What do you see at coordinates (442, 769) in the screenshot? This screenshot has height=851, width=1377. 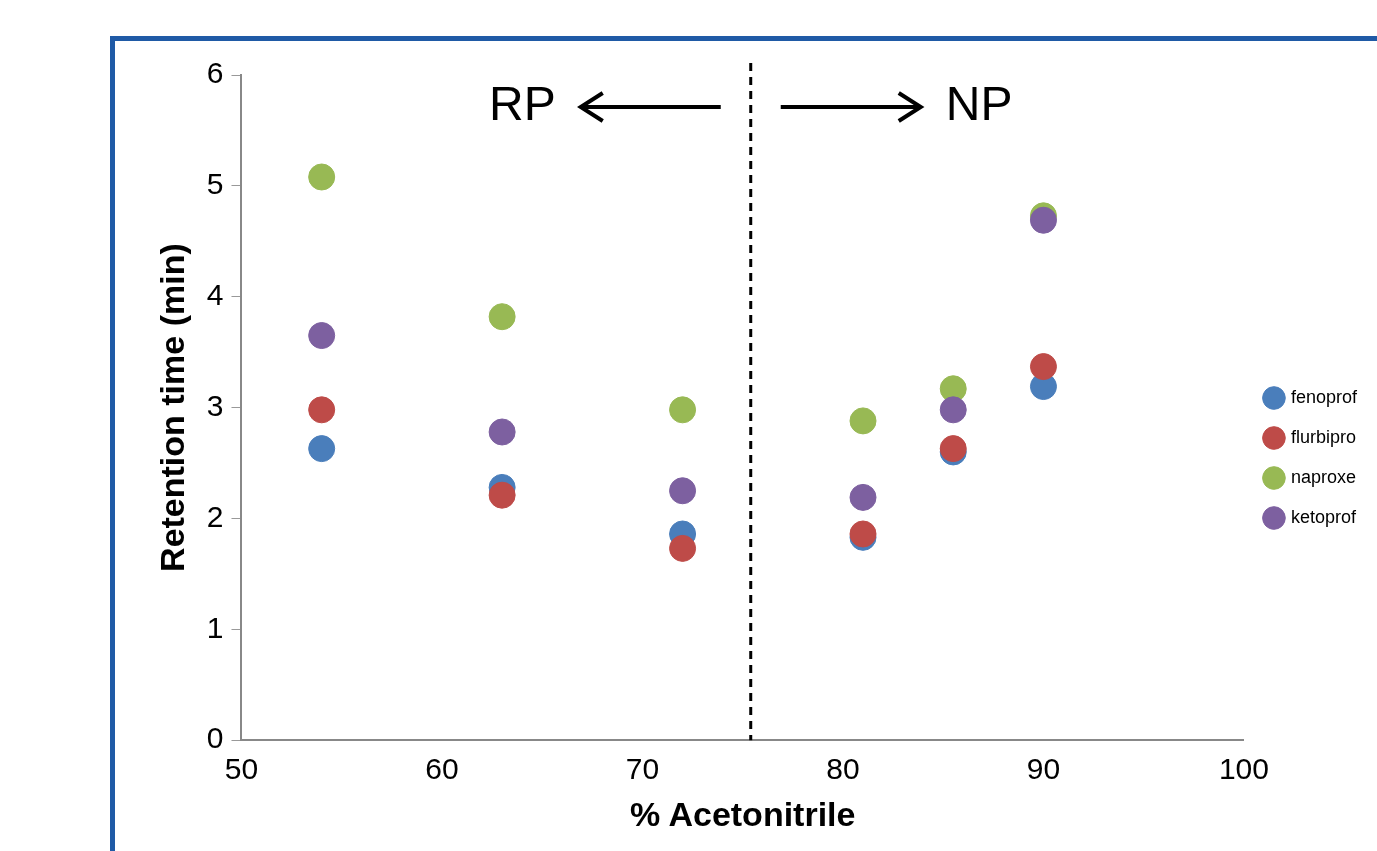 I see `x-tick-label: 60` at bounding box center [442, 769].